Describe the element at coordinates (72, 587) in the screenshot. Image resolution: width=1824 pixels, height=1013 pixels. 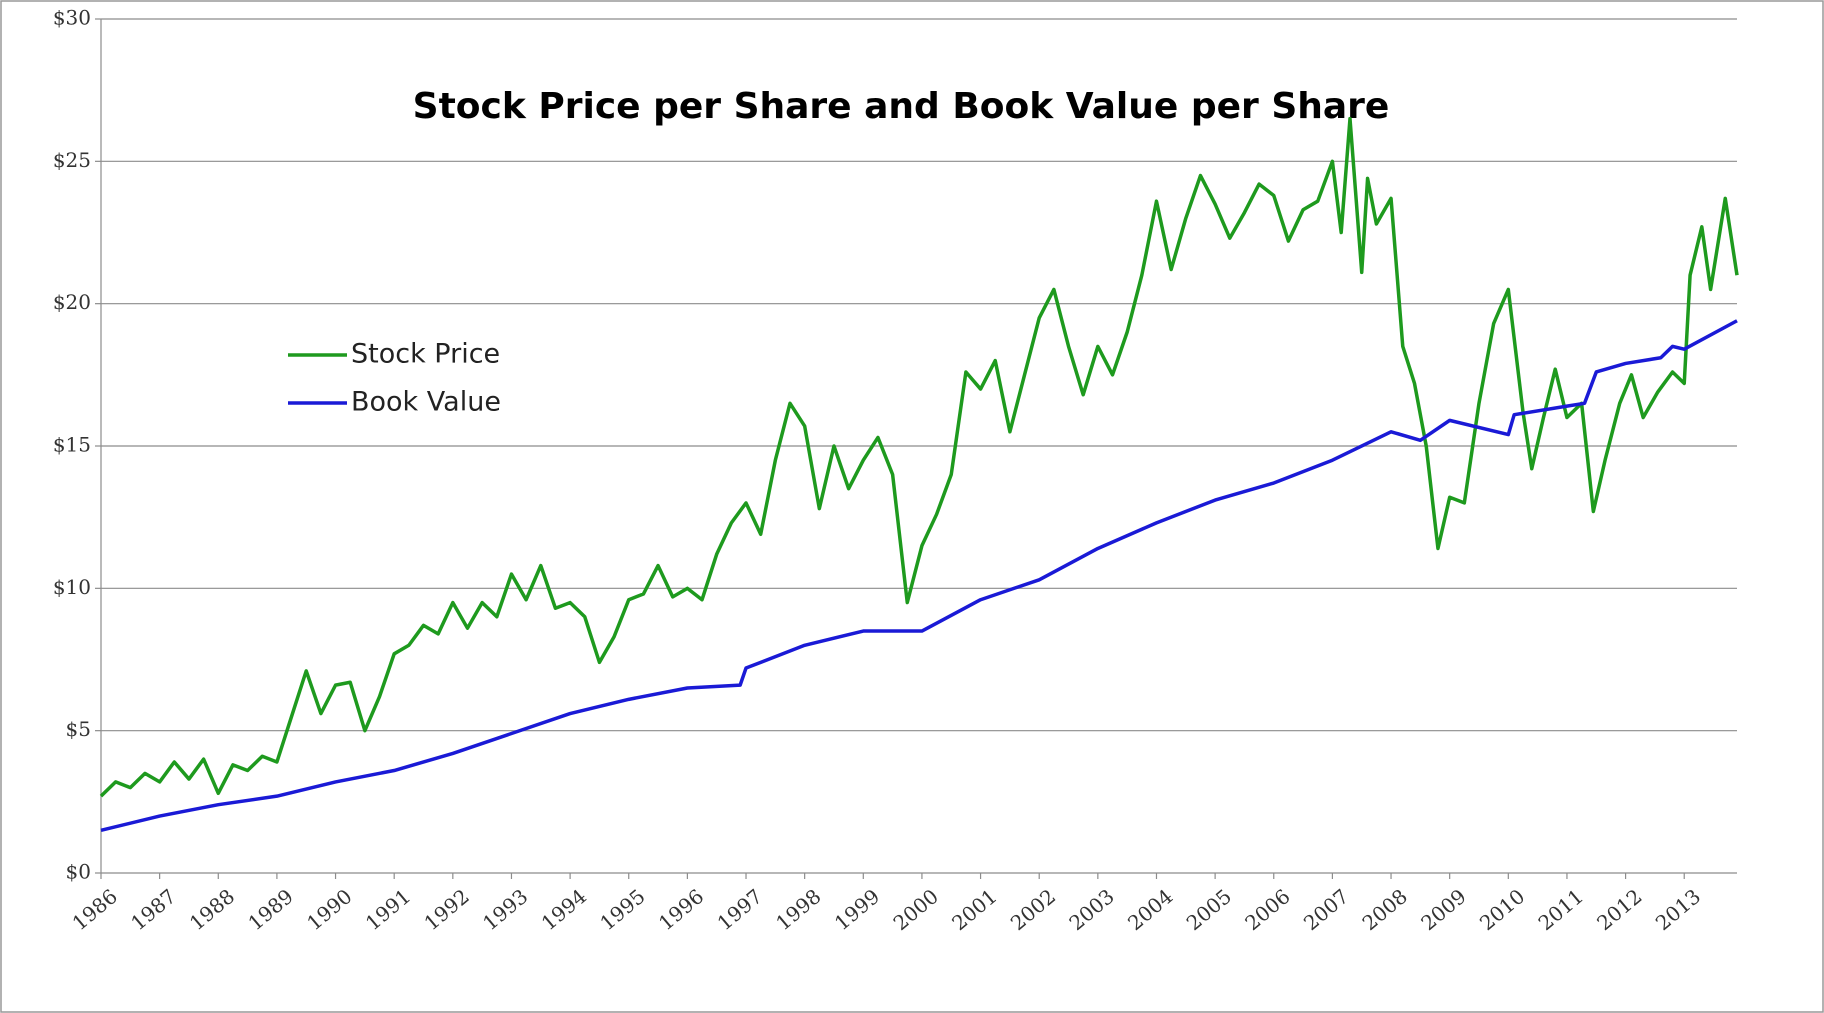
I see `y-tick-label: $10` at that location.